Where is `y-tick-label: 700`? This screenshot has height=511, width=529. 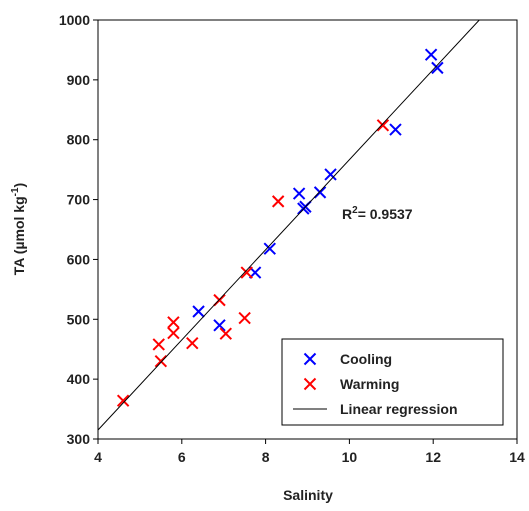 y-tick-label: 700 is located at coordinates (79, 200).